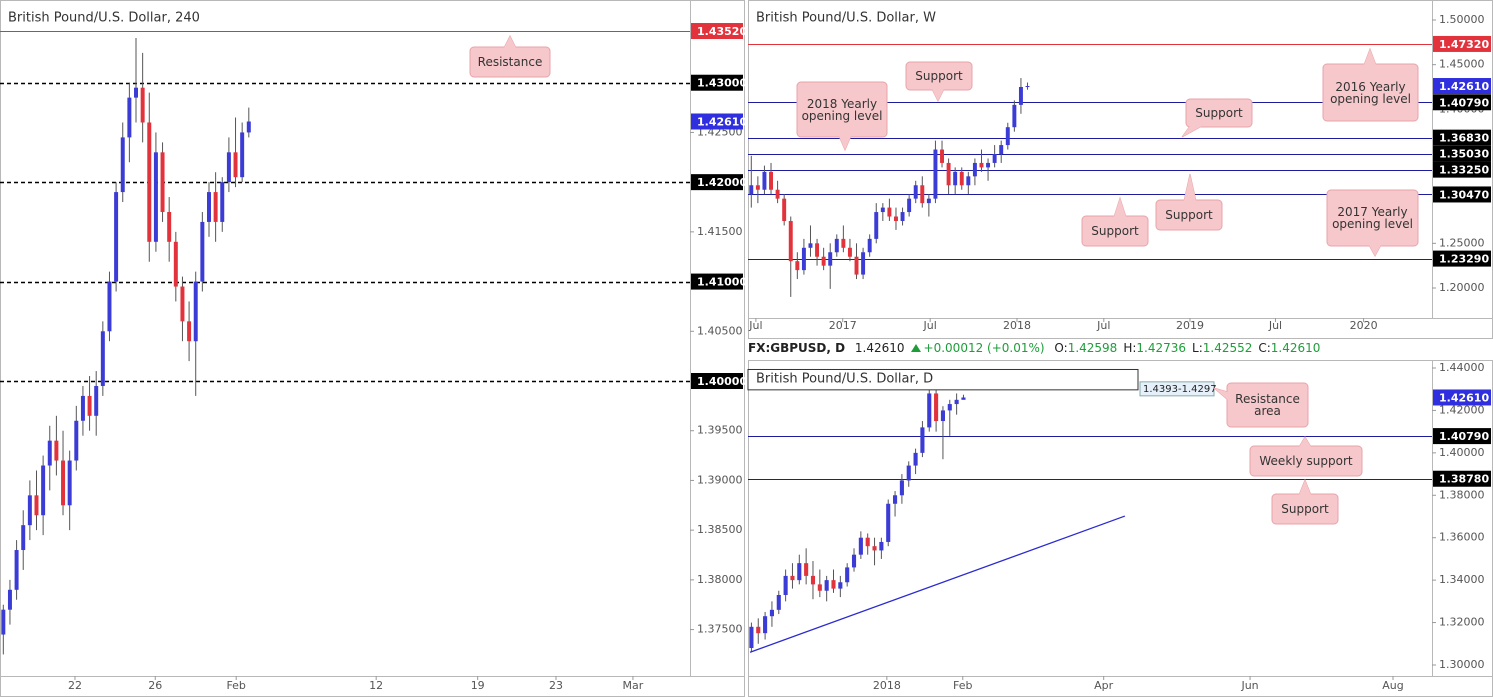 This screenshot has height=697, width=1493. What do you see at coordinates (843, 325) in the screenshot?
I see `x-tick-label: 2017` at bounding box center [843, 325].